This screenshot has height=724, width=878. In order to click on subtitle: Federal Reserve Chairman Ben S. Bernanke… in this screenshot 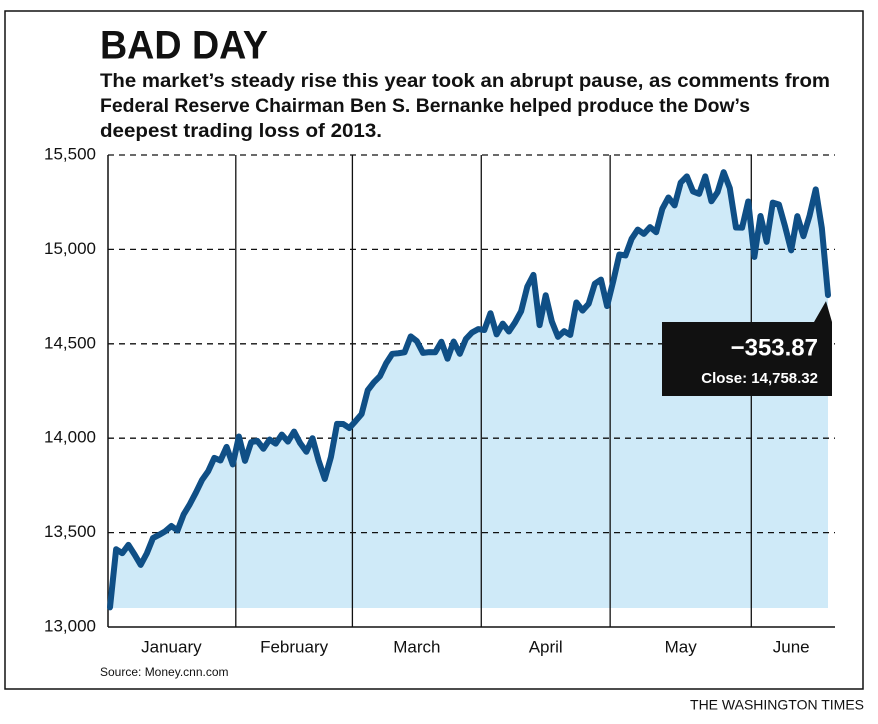, I will do `click(425, 106)`.